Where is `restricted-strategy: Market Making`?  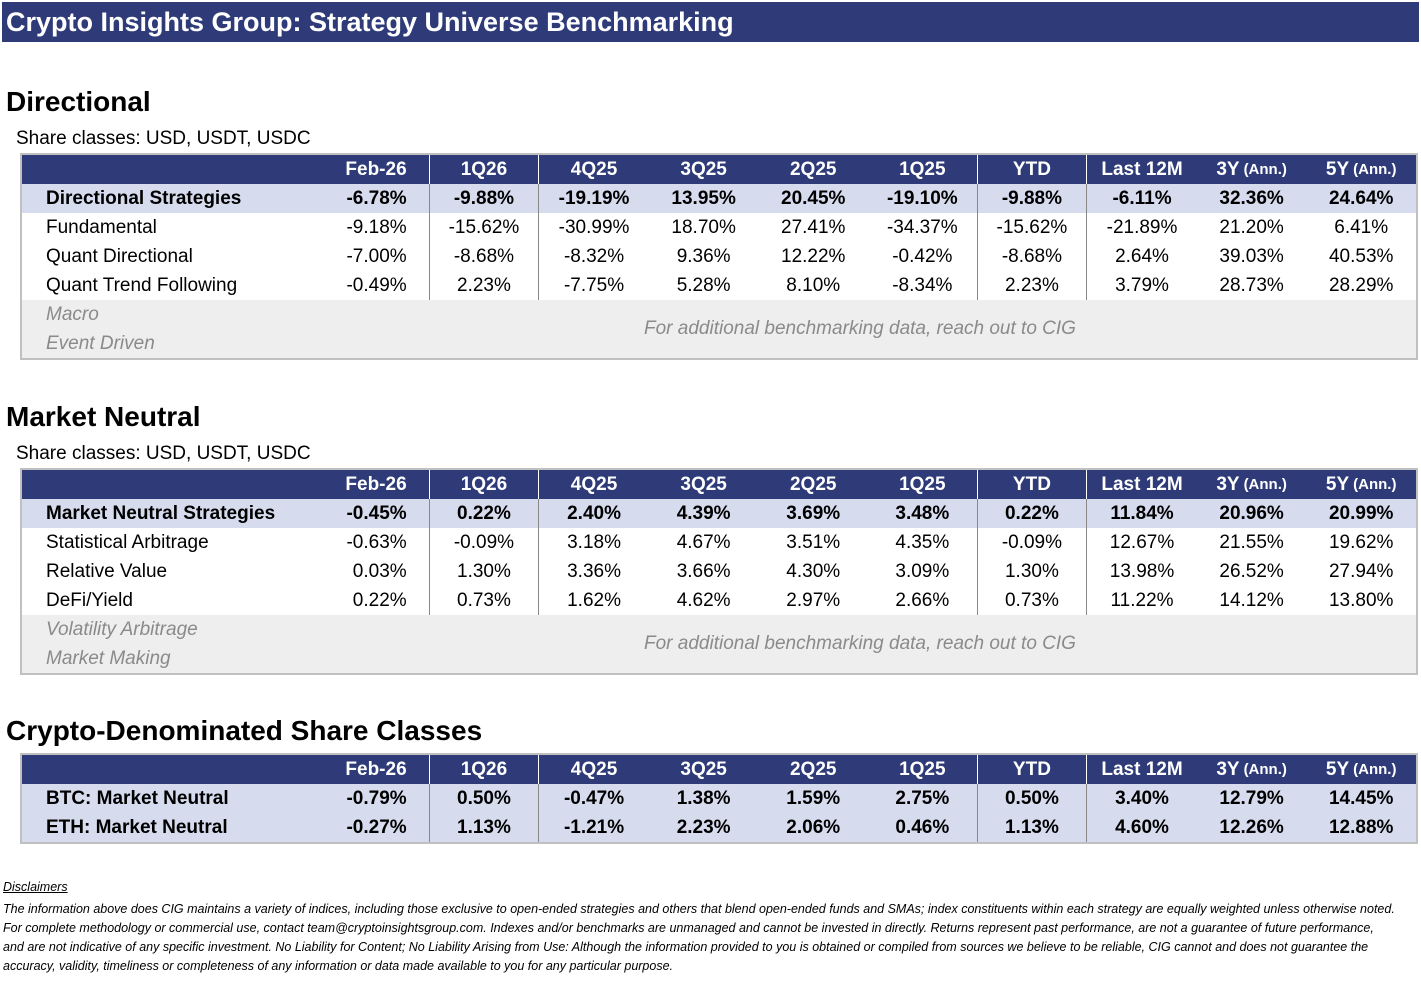 restricted-strategy: Market Making is located at coordinates (108, 658).